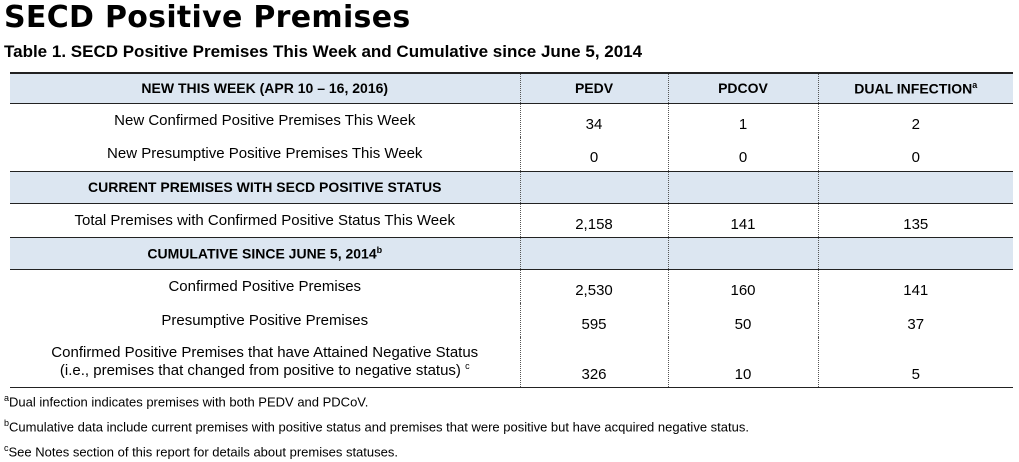 The height and width of the screenshot is (462, 1019). What do you see at coordinates (742, 320) in the screenshot?
I see `value-cell: 50` at bounding box center [742, 320].